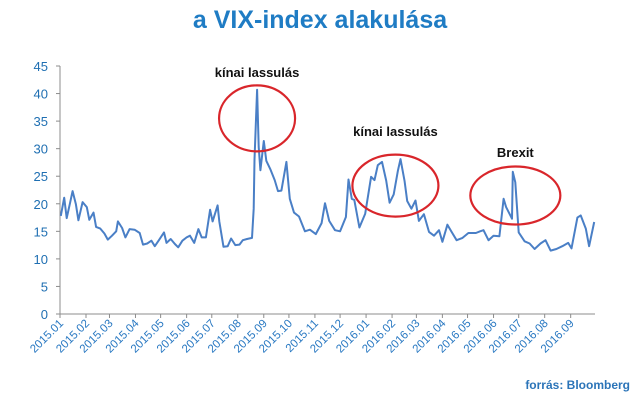  Describe the element at coordinates (320, 20) in the screenshot. I see `chart-title: a VIX-index alakulása` at that location.